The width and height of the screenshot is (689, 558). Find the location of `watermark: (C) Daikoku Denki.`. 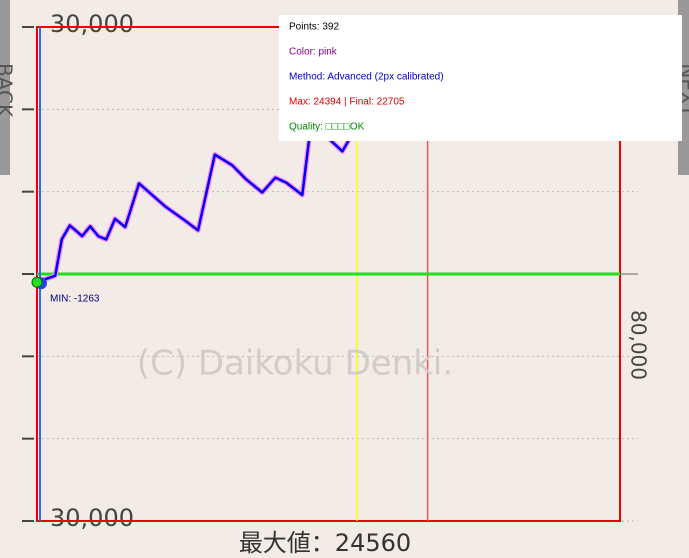

watermark: (C) Daikoku Denki. is located at coordinates (295, 364).